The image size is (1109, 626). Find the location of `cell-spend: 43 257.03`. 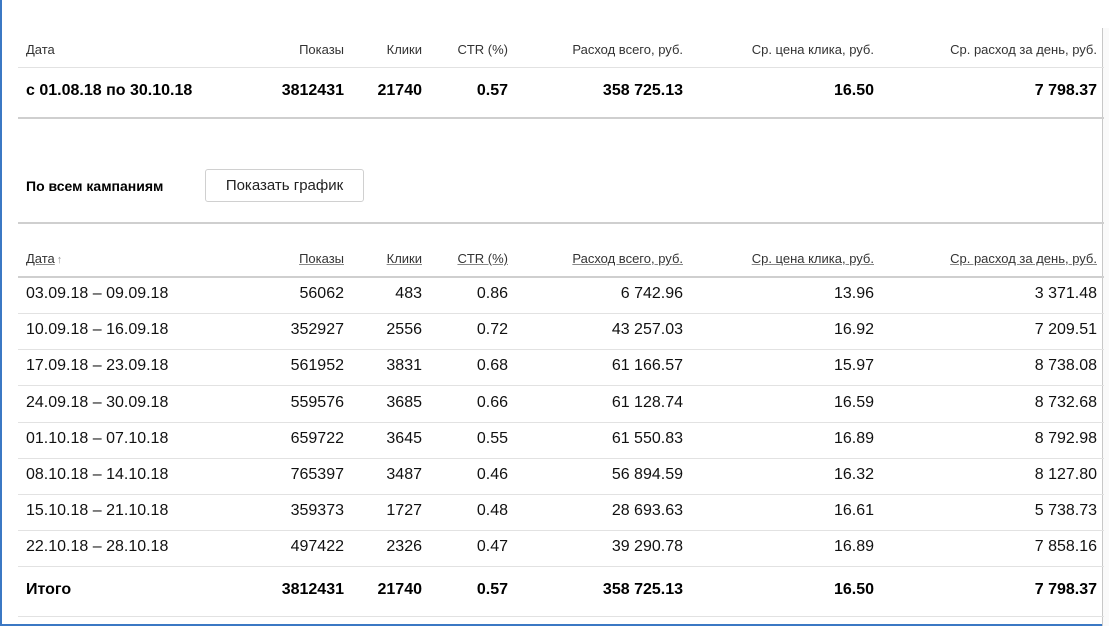

cell-spend: 43 257.03 is located at coordinates (647, 330).